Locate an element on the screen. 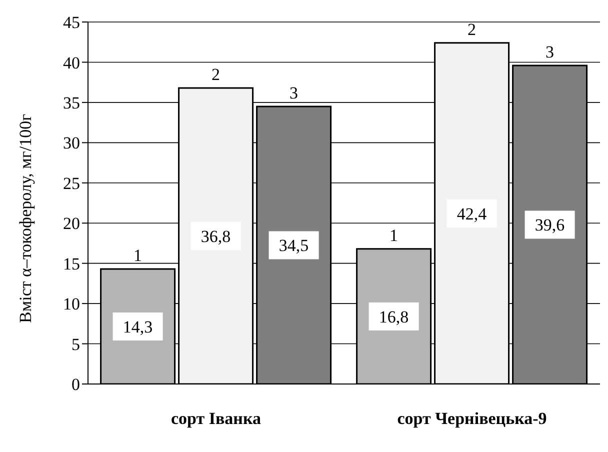 The width and height of the screenshot is (608, 452). x-tick-label: сорт Чернівецька-9 is located at coordinates (472, 418).